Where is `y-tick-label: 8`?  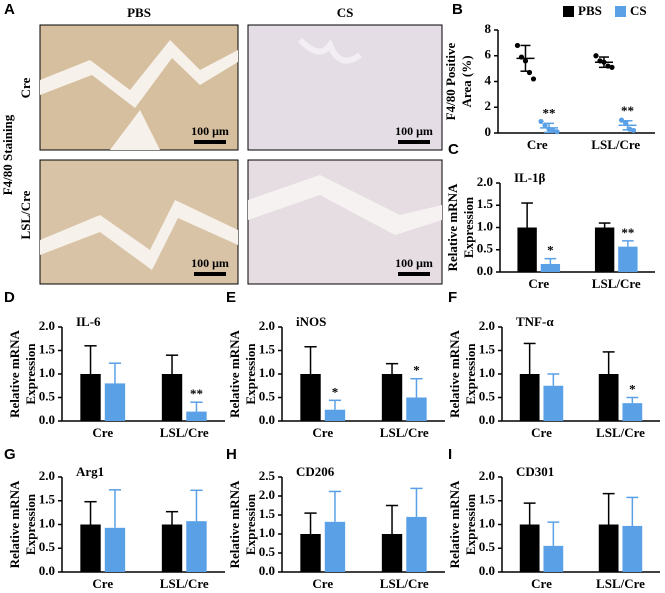 y-tick-label: 8 is located at coordinates (488, 28).